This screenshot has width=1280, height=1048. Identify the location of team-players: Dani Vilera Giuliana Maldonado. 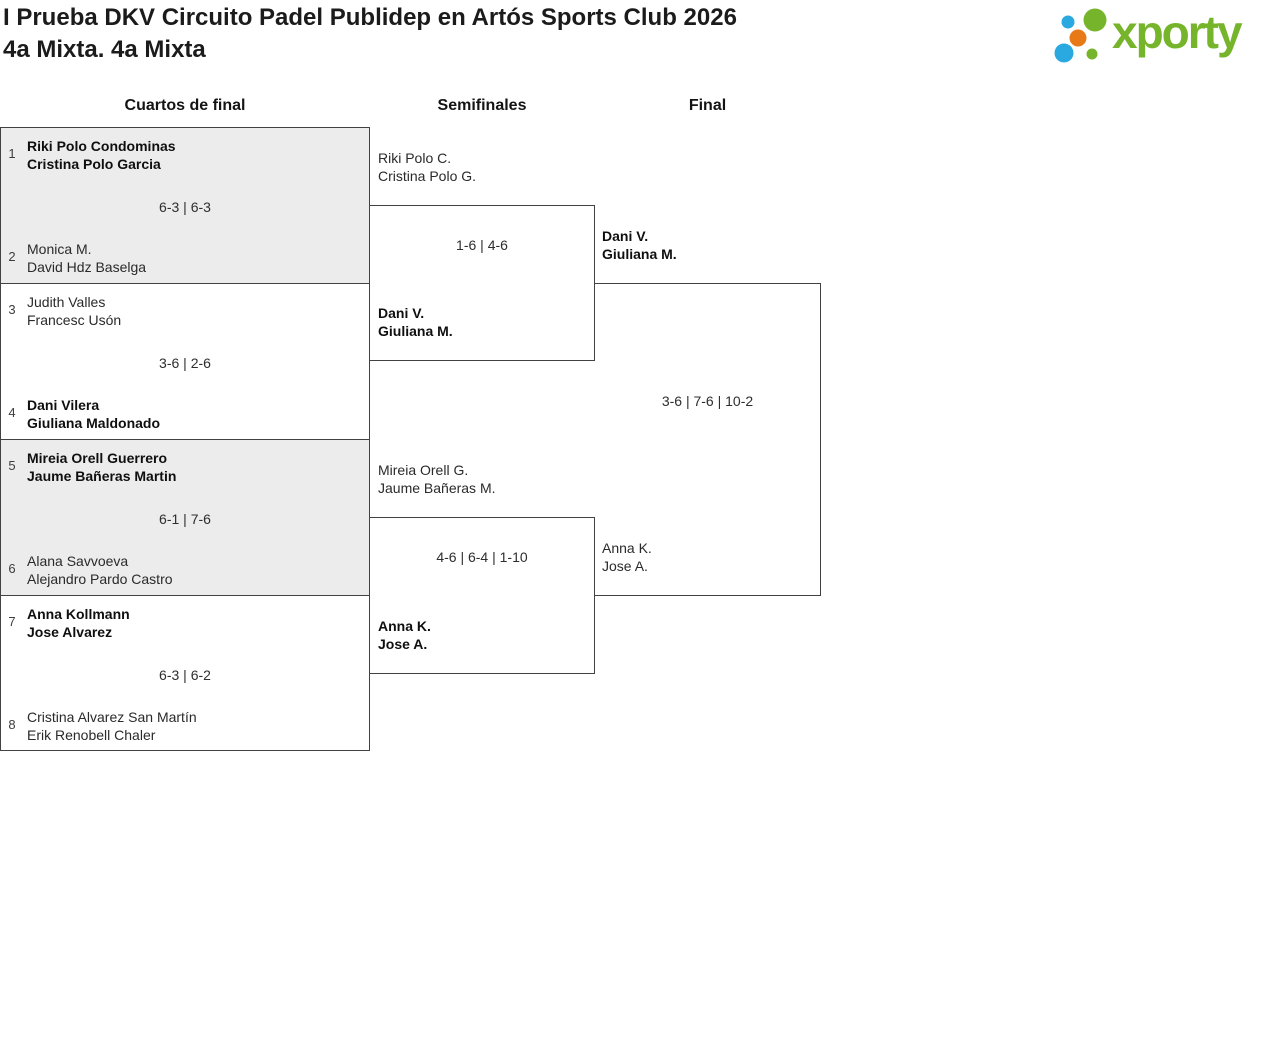
(93, 414).